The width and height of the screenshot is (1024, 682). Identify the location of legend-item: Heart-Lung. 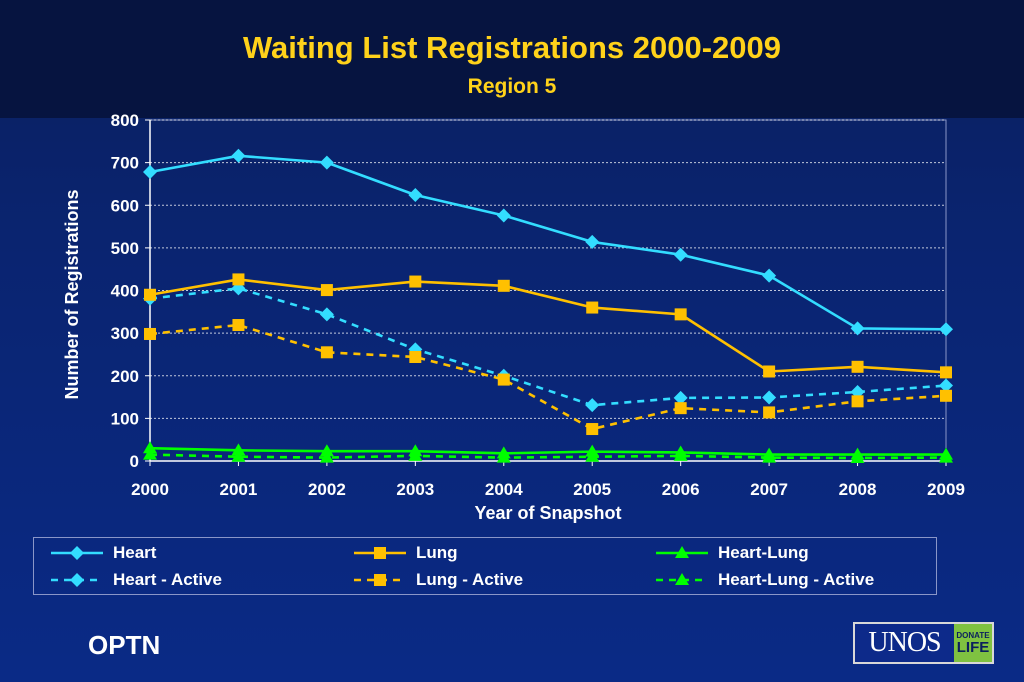
(731, 553).